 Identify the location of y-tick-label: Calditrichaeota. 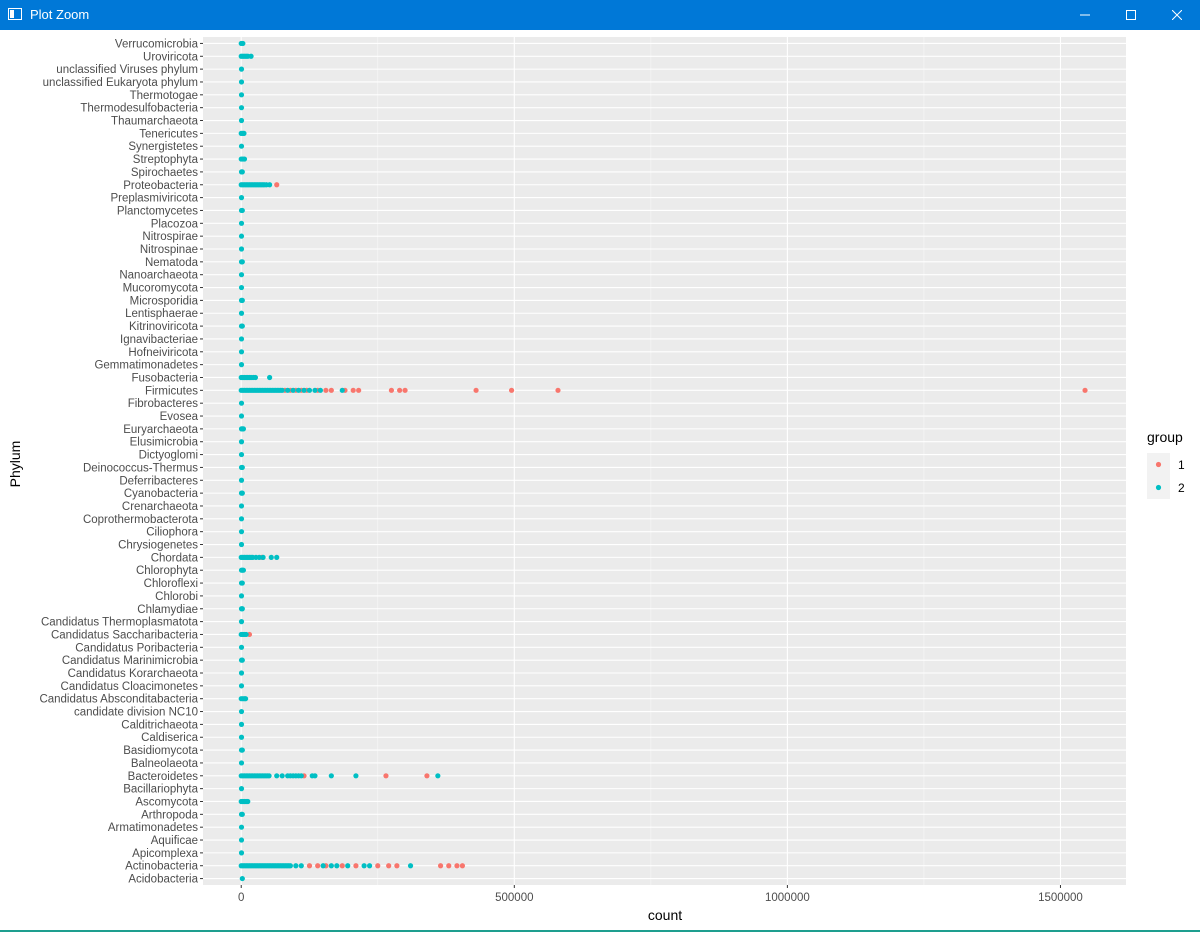
(159, 725).